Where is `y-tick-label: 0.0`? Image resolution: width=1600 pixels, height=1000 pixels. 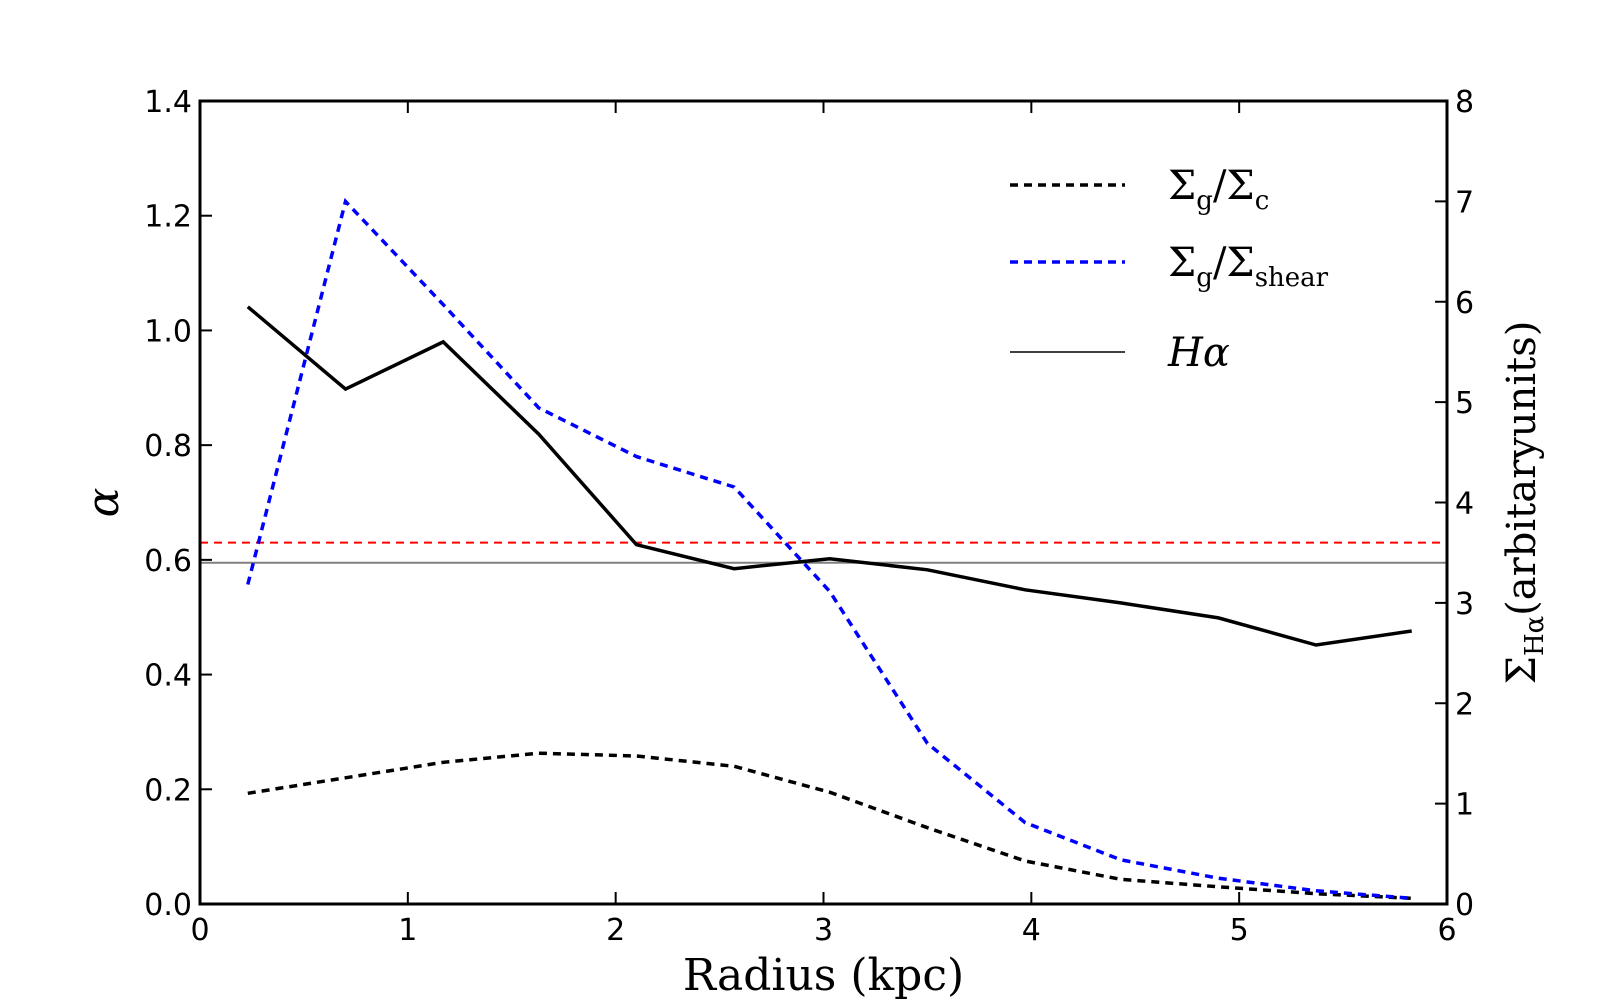 y-tick-label: 0.0 is located at coordinates (168, 905).